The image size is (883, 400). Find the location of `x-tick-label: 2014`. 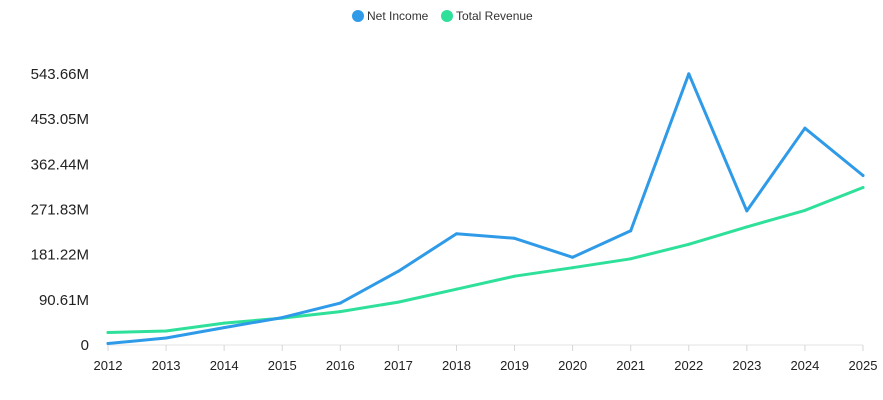

x-tick-label: 2014 is located at coordinates (224, 365).